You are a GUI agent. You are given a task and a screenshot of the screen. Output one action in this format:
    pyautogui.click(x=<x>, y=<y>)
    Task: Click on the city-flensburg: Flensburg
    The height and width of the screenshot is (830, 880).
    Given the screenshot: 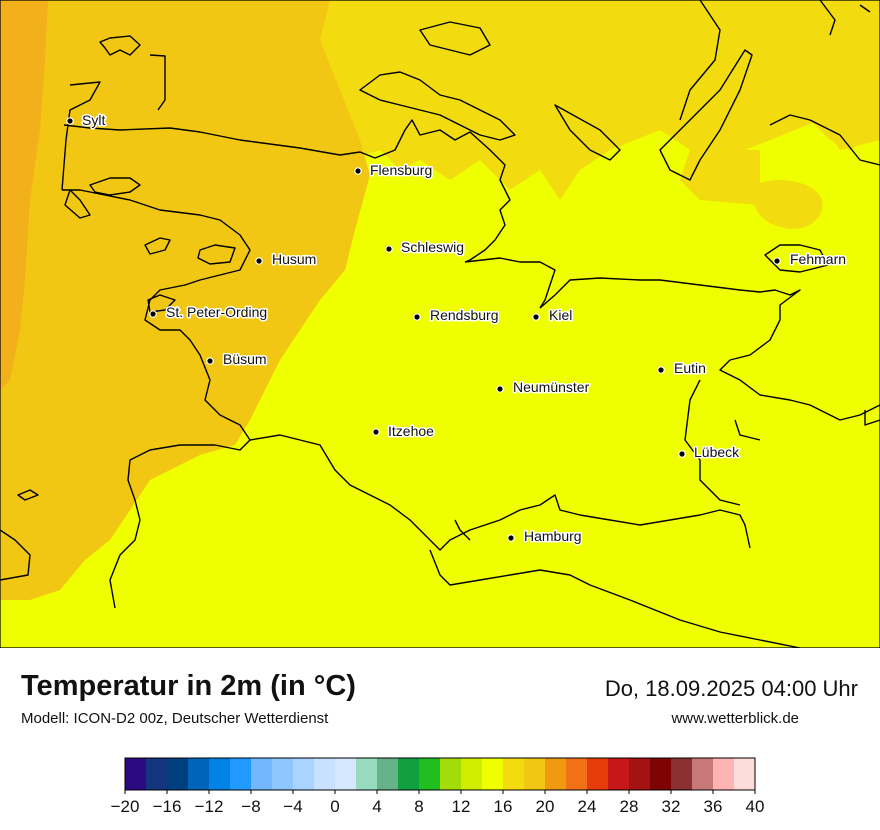 What is the action you would take?
    pyautogui.click(x=394, y=170)
    